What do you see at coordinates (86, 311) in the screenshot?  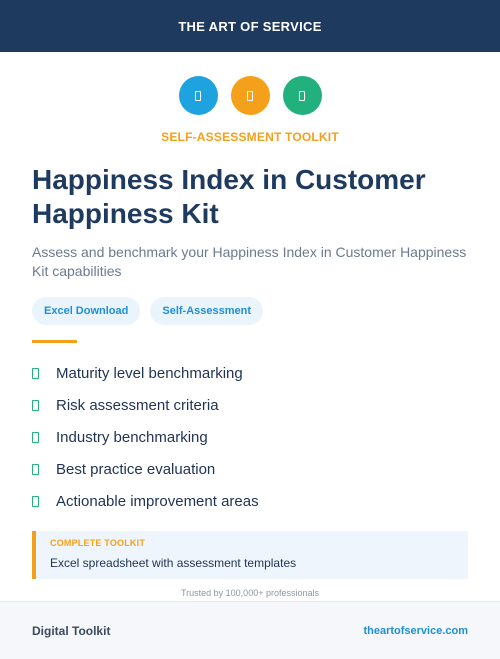 I see `tag-excel-download: Excel Download` at bounding box center [86, 311].